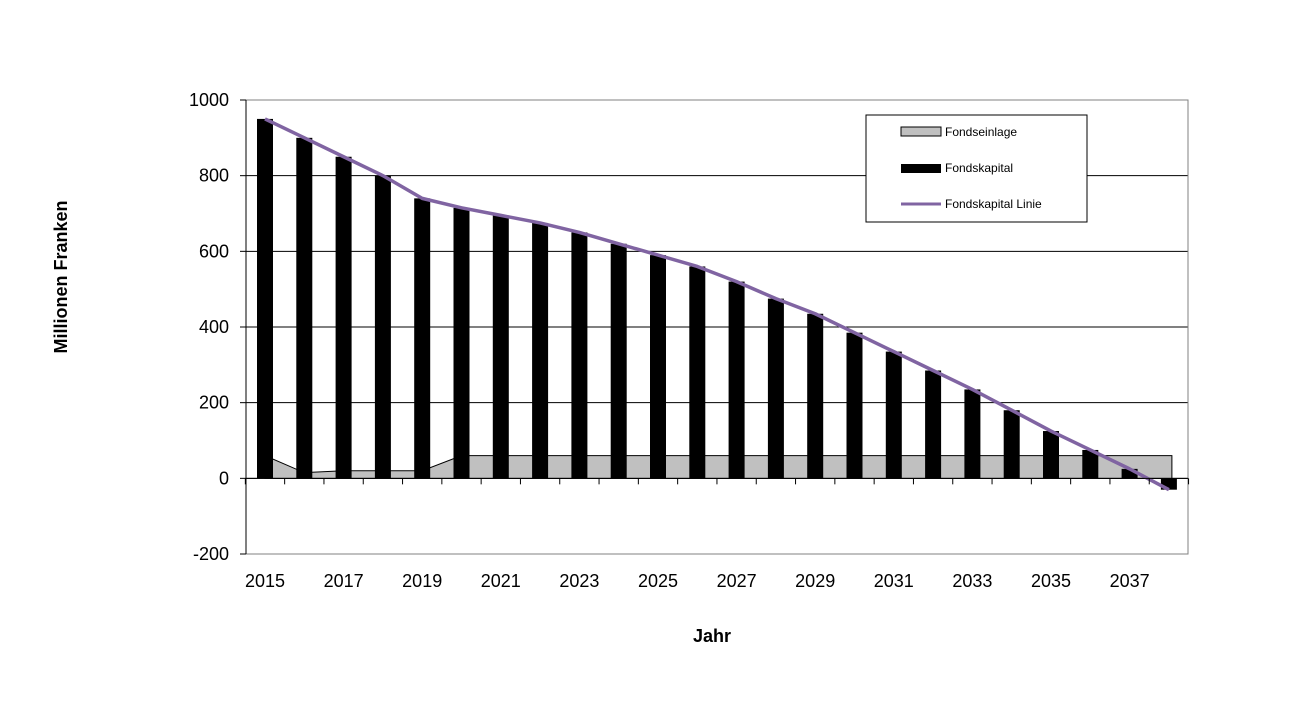  I want to click on bar-fondskapital-2035, so click(1051, 455).